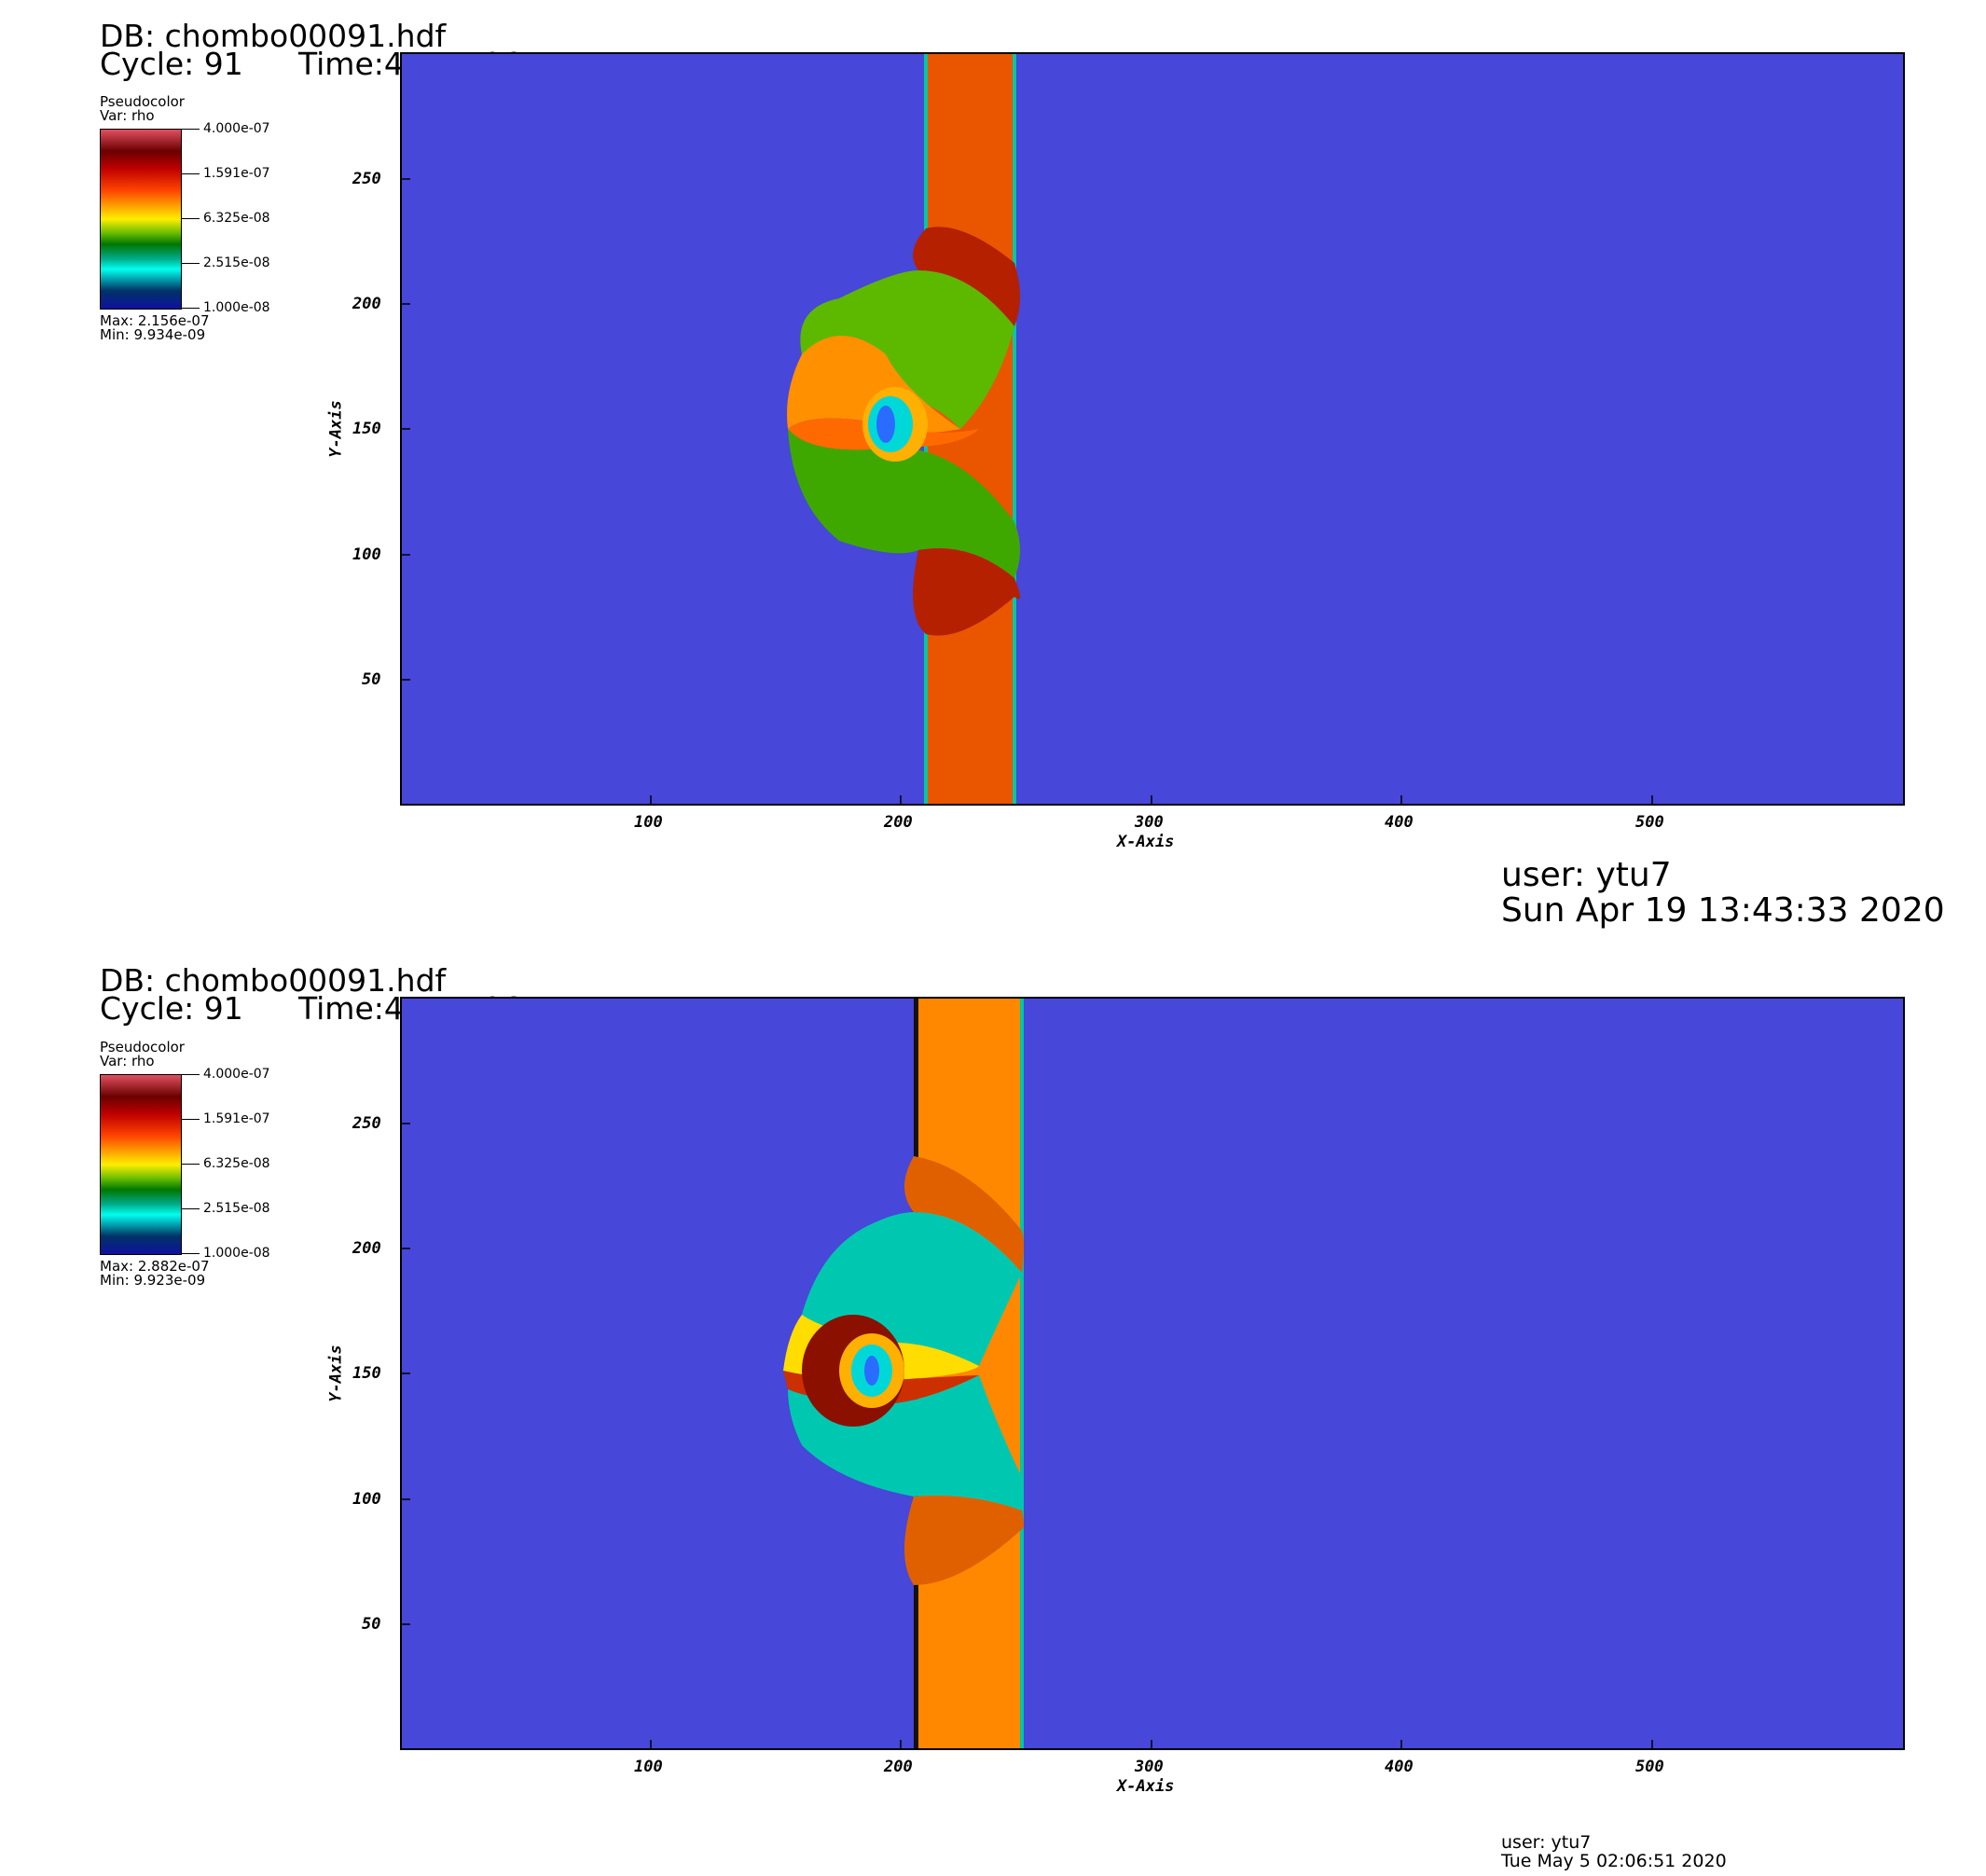 The height and width of the screenshot is (1876, 1986). Describe the element at coordinates (907, 350) in the screenshot. I see `upper-wing` at that location.